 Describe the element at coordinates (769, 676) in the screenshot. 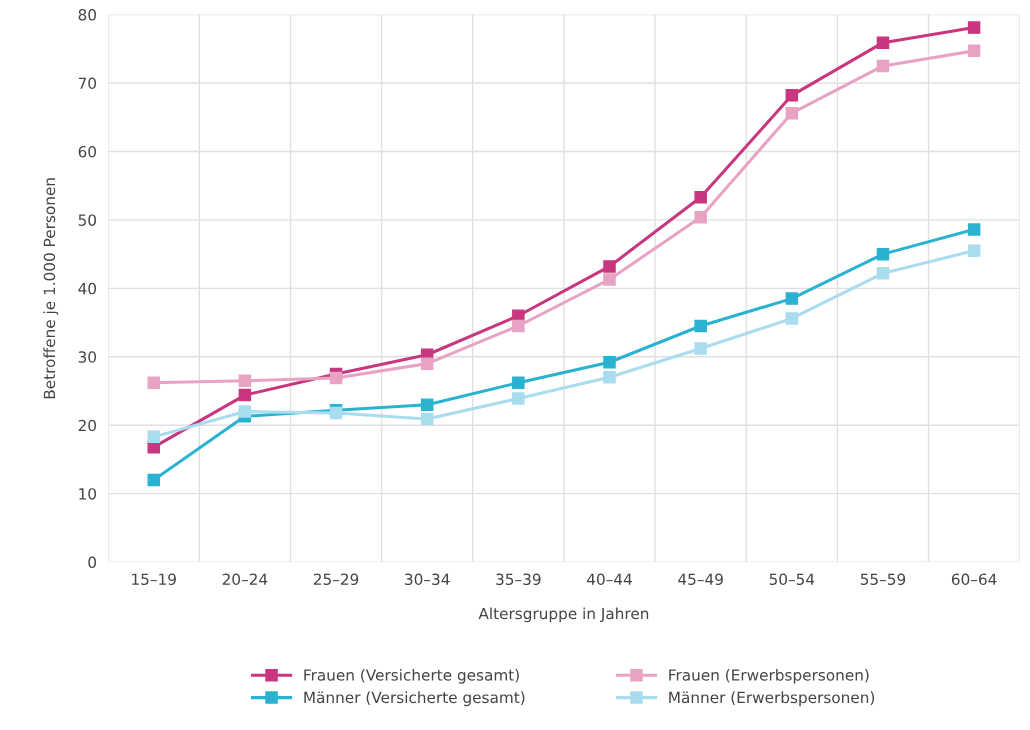

I see `legend-label: Frauen (Erwerbspersonen)` at that location.